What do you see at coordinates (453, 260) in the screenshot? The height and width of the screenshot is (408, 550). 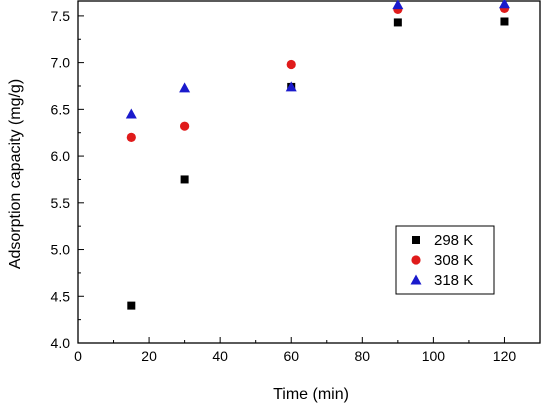 I see `legend-label: 308 K` at bounding box center [453, 260].